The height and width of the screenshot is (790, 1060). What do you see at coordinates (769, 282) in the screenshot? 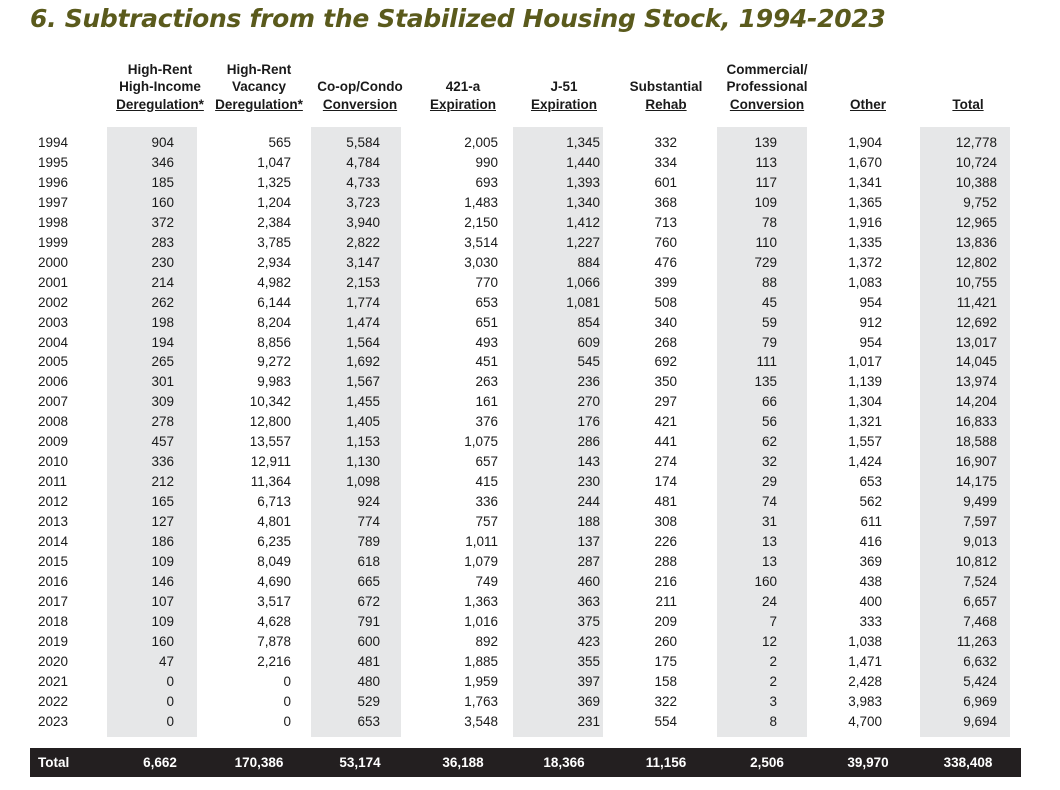
I see `value-cell: 88` at bounding box center [769, 282].